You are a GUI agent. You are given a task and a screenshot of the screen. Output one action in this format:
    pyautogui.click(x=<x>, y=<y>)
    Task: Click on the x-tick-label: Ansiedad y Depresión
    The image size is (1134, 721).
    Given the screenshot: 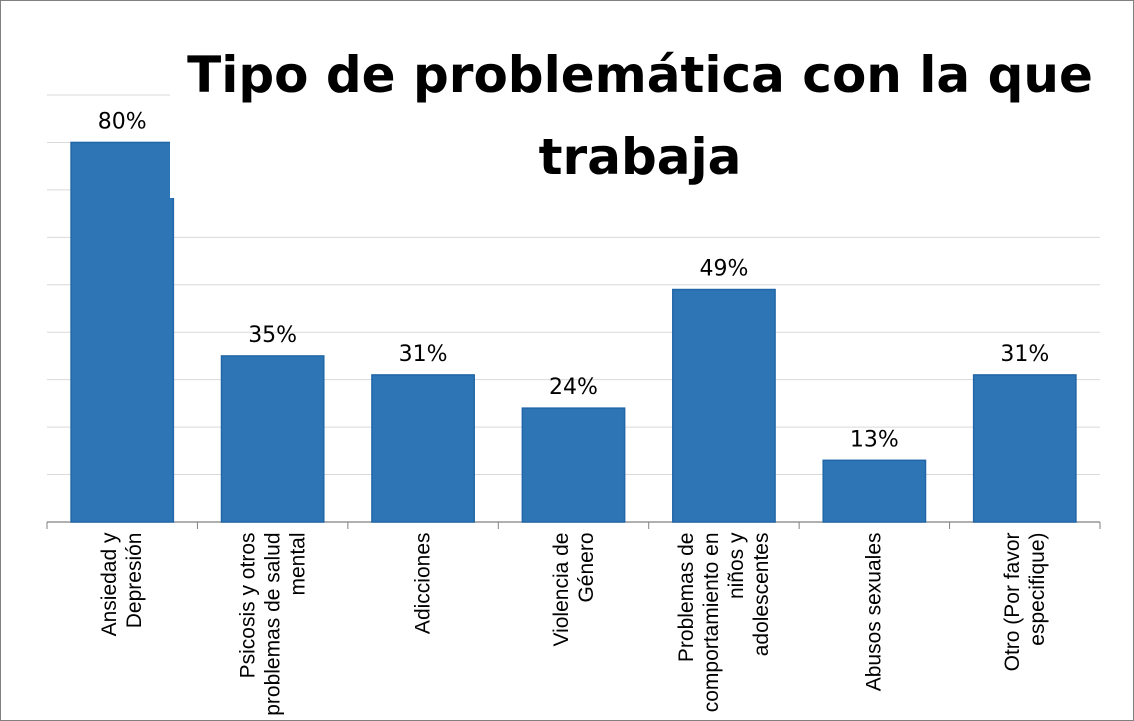 What is the action you would take?
    pyautogui.click(x=122, y=584)
    